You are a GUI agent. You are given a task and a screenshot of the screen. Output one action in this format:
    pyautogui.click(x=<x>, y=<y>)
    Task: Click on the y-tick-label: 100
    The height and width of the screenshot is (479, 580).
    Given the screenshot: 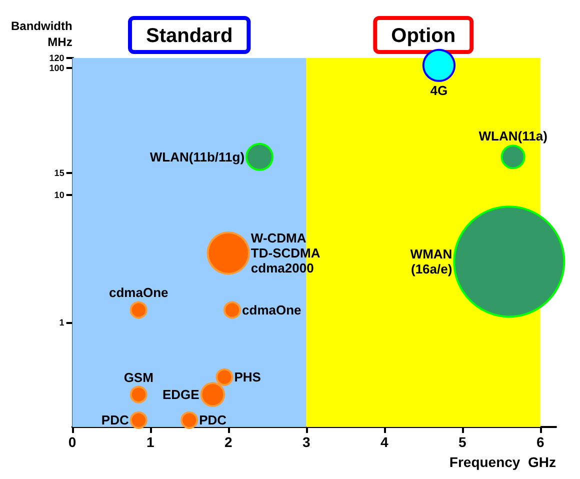 What is the action you would take?
    pyautogui.click(x=56, y=68)
    